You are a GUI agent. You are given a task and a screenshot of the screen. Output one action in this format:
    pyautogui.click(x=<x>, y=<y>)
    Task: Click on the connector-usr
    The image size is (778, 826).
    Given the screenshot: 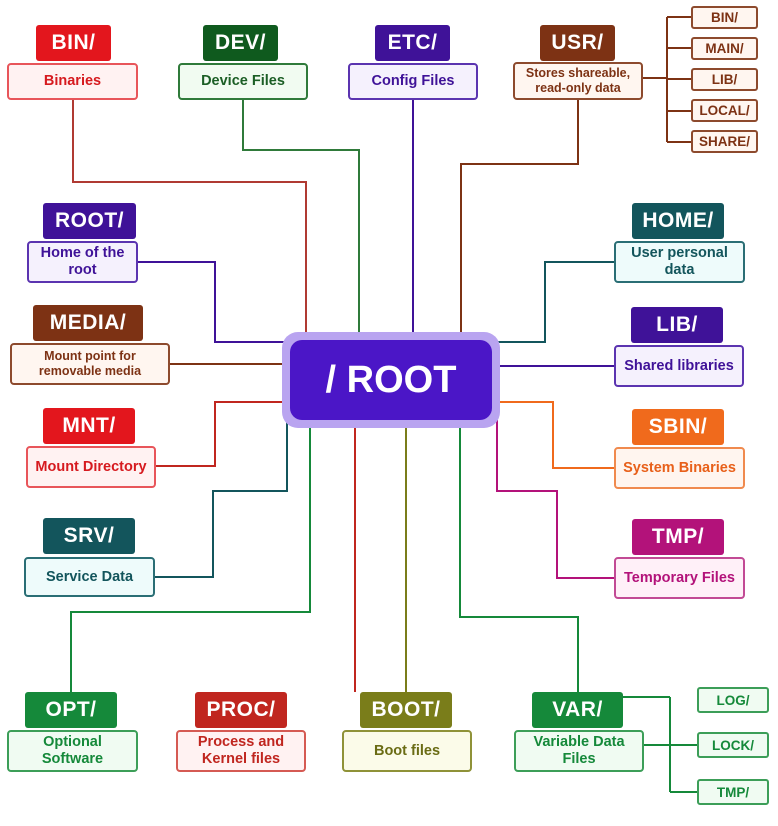 What is the action you would take?
    pyautogui.click(x=519, y=216)
    